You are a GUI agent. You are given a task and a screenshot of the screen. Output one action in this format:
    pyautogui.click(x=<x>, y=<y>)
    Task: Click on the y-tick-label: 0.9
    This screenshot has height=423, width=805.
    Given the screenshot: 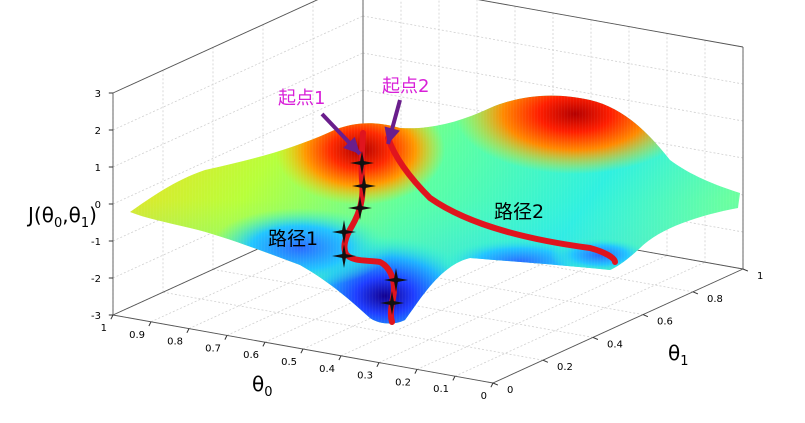 What is the action you would take?
    pyautogui.click(x=137, y=335)
    